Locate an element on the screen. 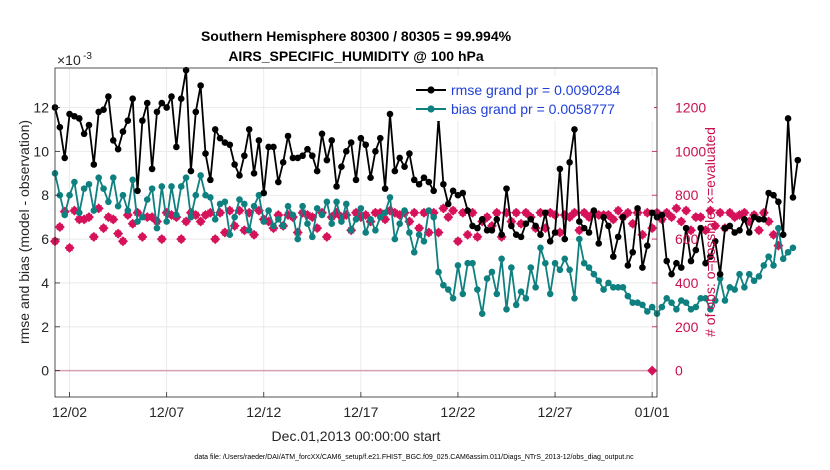 The height and width of the screenshot is (470, 830). left-tick-label: 8 is located at coordinates (45, 195).